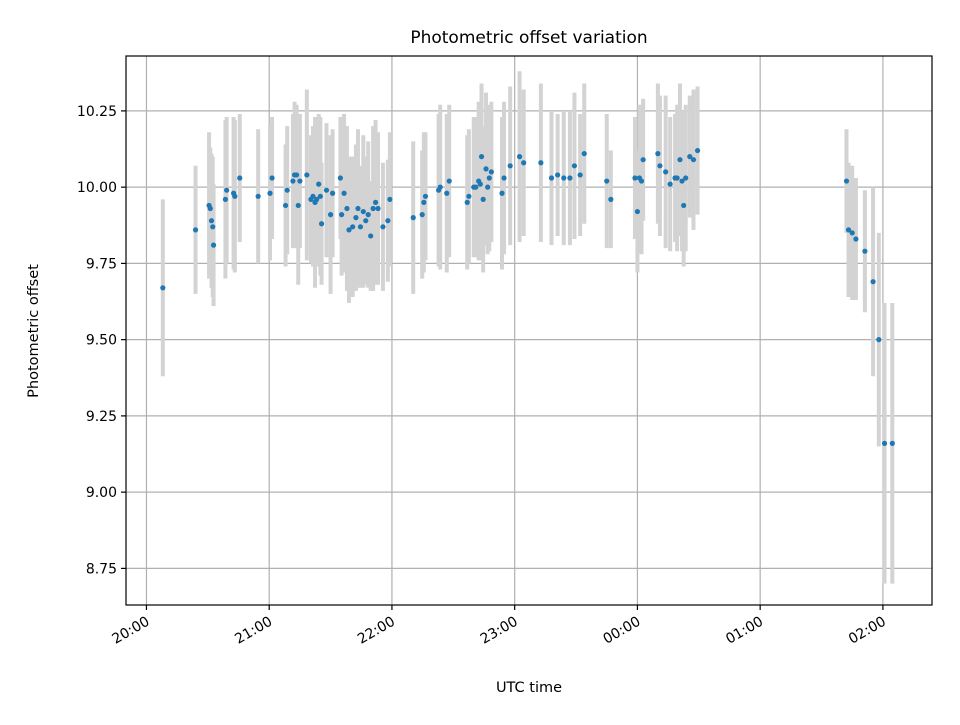 The width and height of the screenshot is (960, 725). What do you see at coordinates (97, 112) in the screenshot?
I see `y-tick-label: 10.25` at bounding box center [97, 112].